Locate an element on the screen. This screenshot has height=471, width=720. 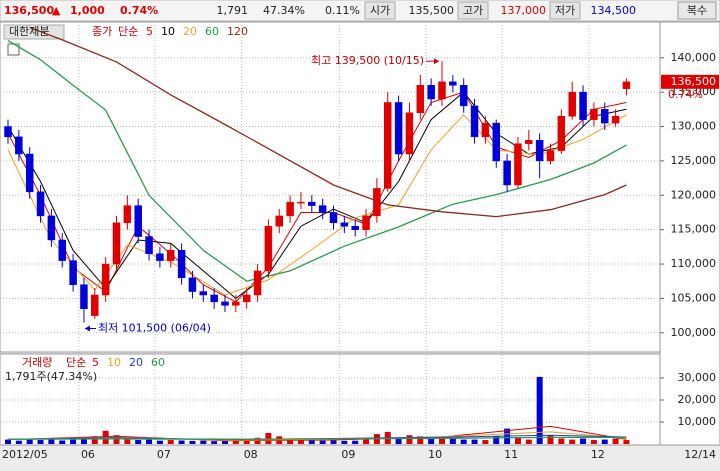
y-tick-label: 110,000 is located at coordinates (694, 263).